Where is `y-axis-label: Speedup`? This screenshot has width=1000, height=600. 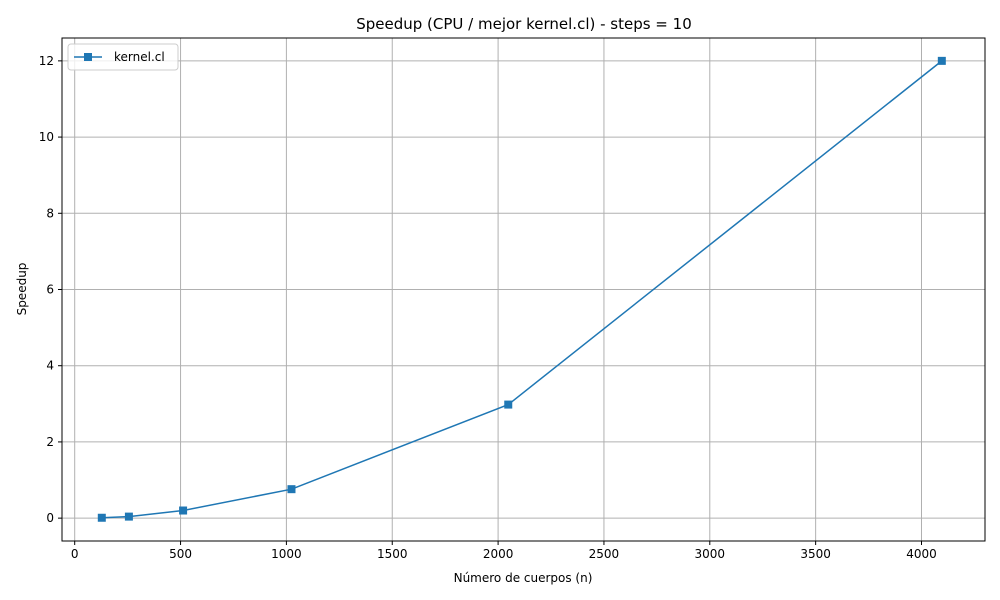 y-axis-label: Speedup is located at coordinates (22, 289).